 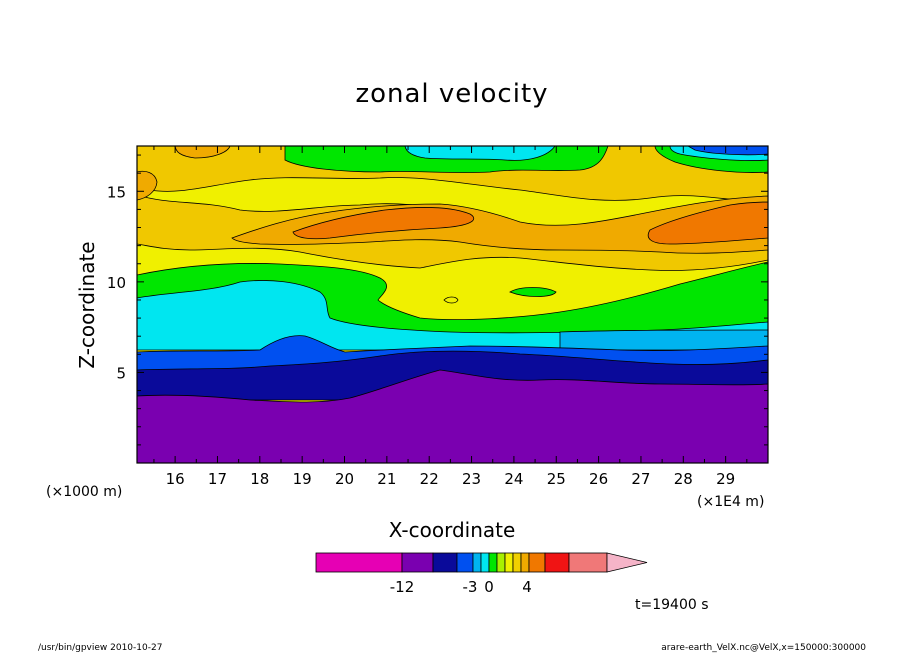 I want to click on colorbar-arrow, so click(x=627, y=562).